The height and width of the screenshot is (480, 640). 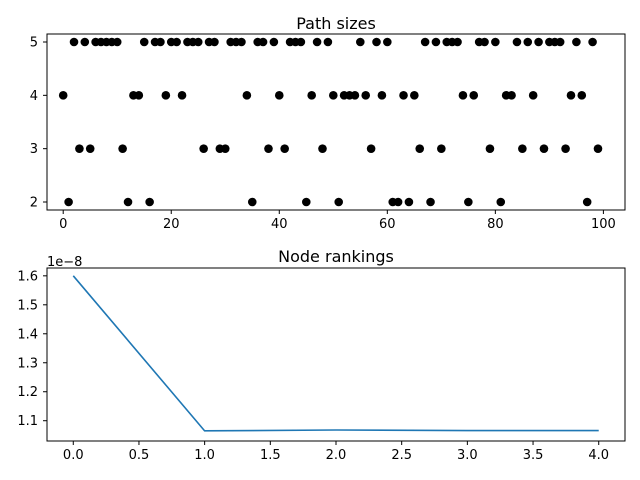 What do you see at coordinates (34, 43) in the screenshot?
I see `y-tick-label: 5` at bounding box center [34, 43].